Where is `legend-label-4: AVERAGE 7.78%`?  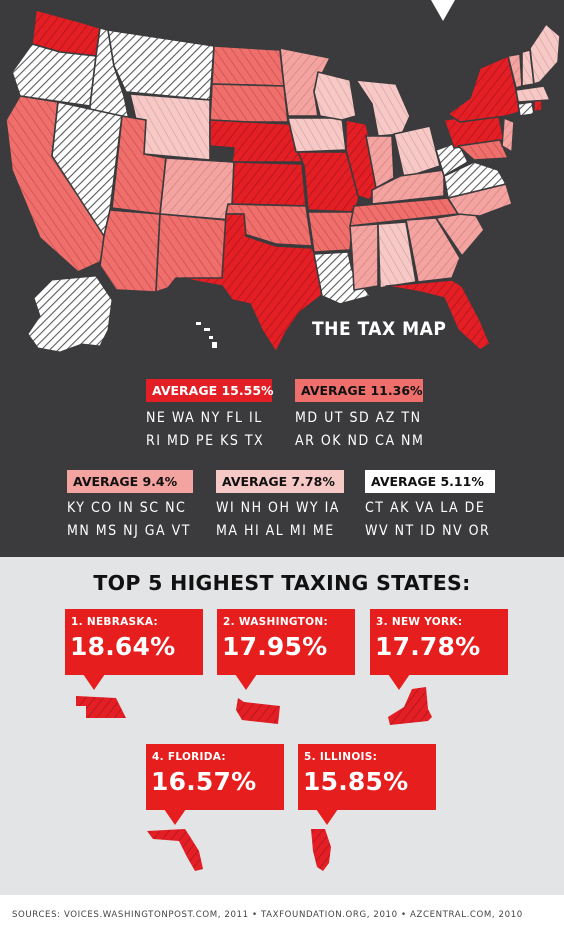
legend-label-4: AVERAGE 7.78% is located at coordinates (280, 481).